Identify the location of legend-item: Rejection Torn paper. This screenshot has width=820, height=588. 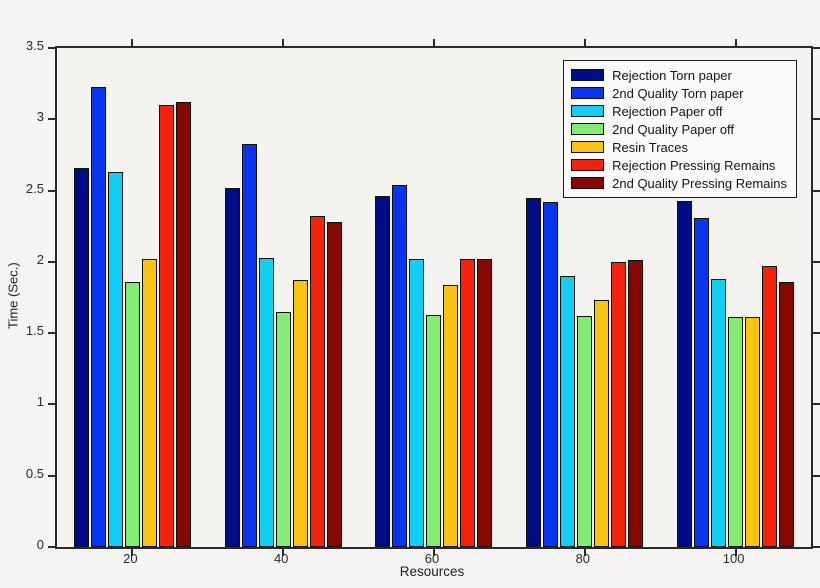
(679, 75).